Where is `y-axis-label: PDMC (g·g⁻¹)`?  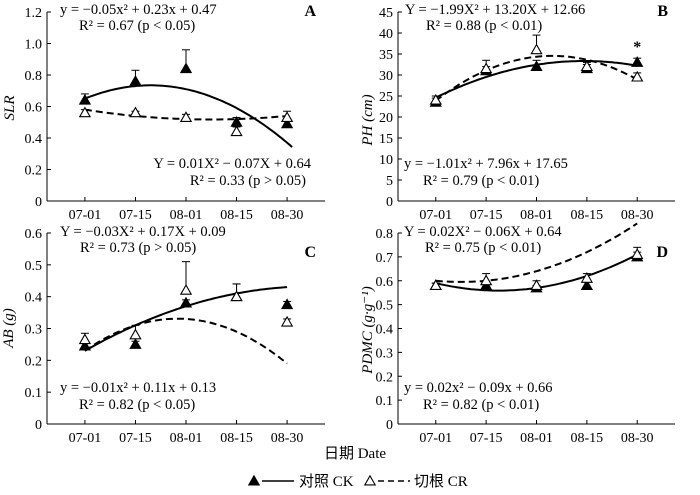 y-axis-label: PDMC (g·g⁻¹) is located at coordinates (368, 330).